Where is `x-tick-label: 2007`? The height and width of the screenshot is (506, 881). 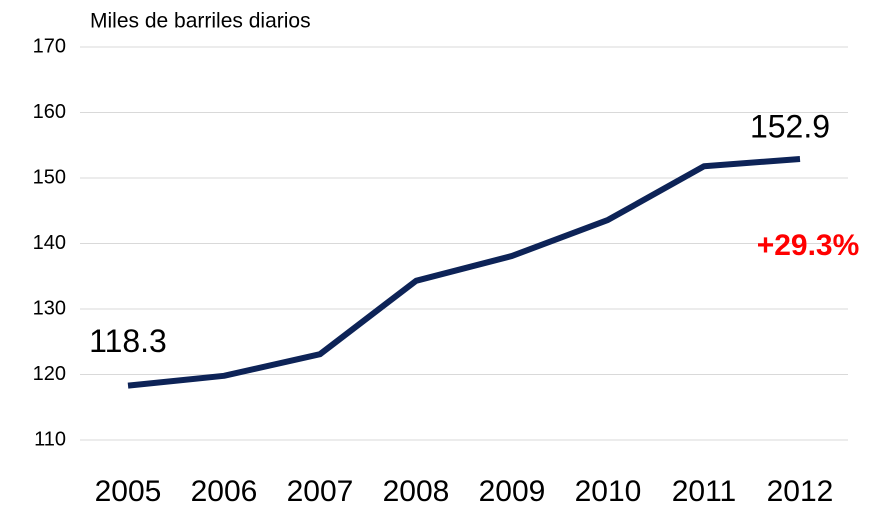
x-tick-label: 2007 is located at coordinates (320, 490).